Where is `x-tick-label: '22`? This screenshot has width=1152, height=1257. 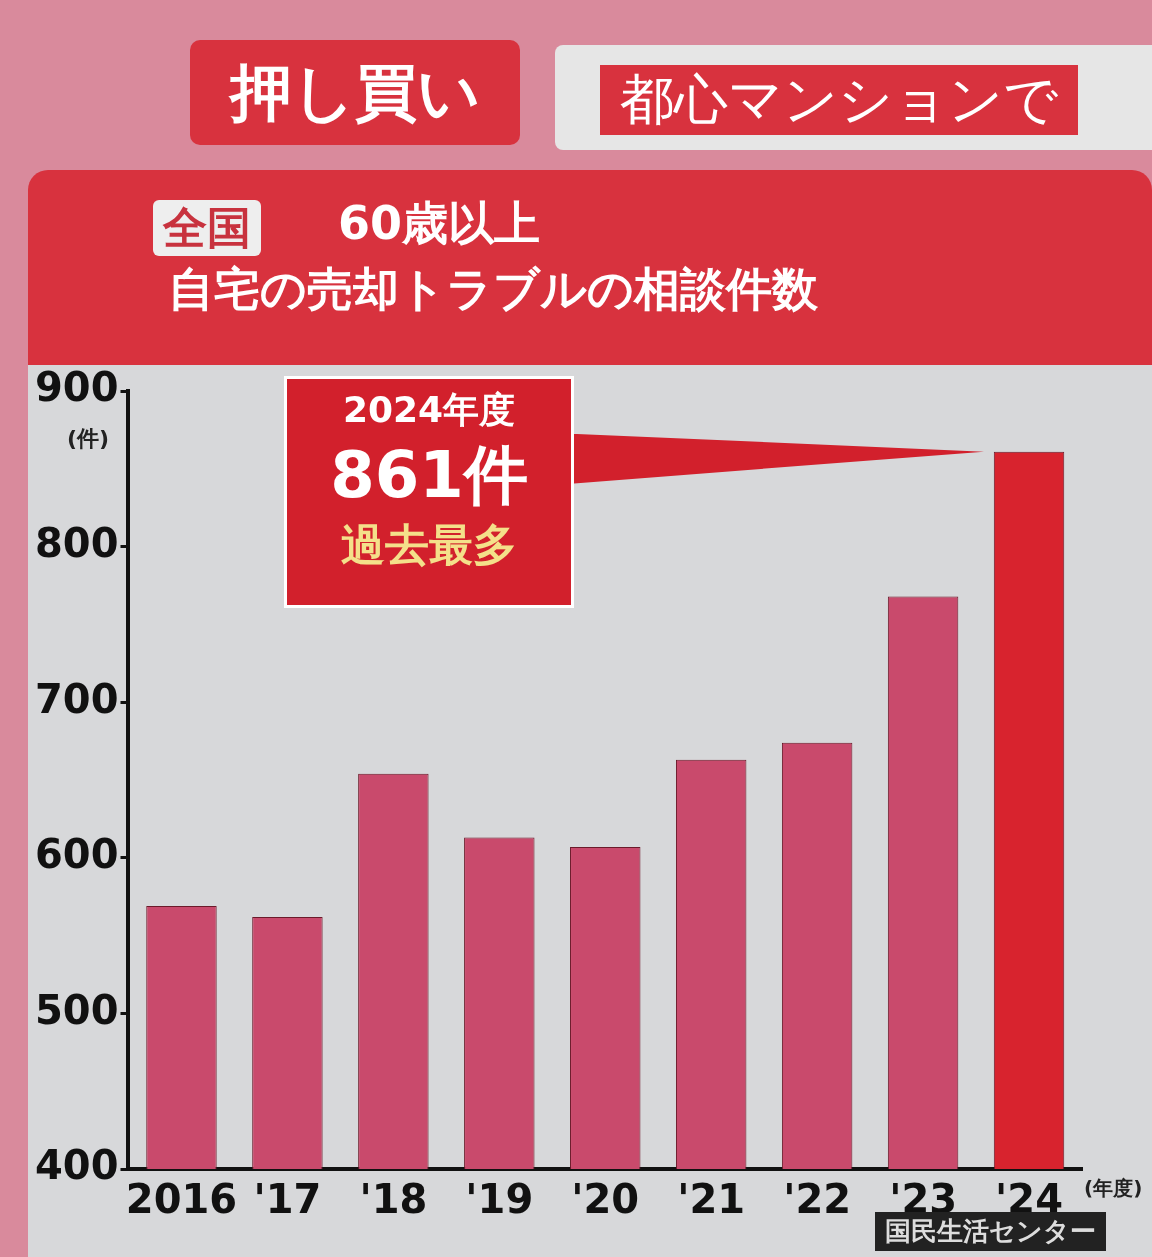 x-tick-label: '22 is located at coordinates (817, 1199).